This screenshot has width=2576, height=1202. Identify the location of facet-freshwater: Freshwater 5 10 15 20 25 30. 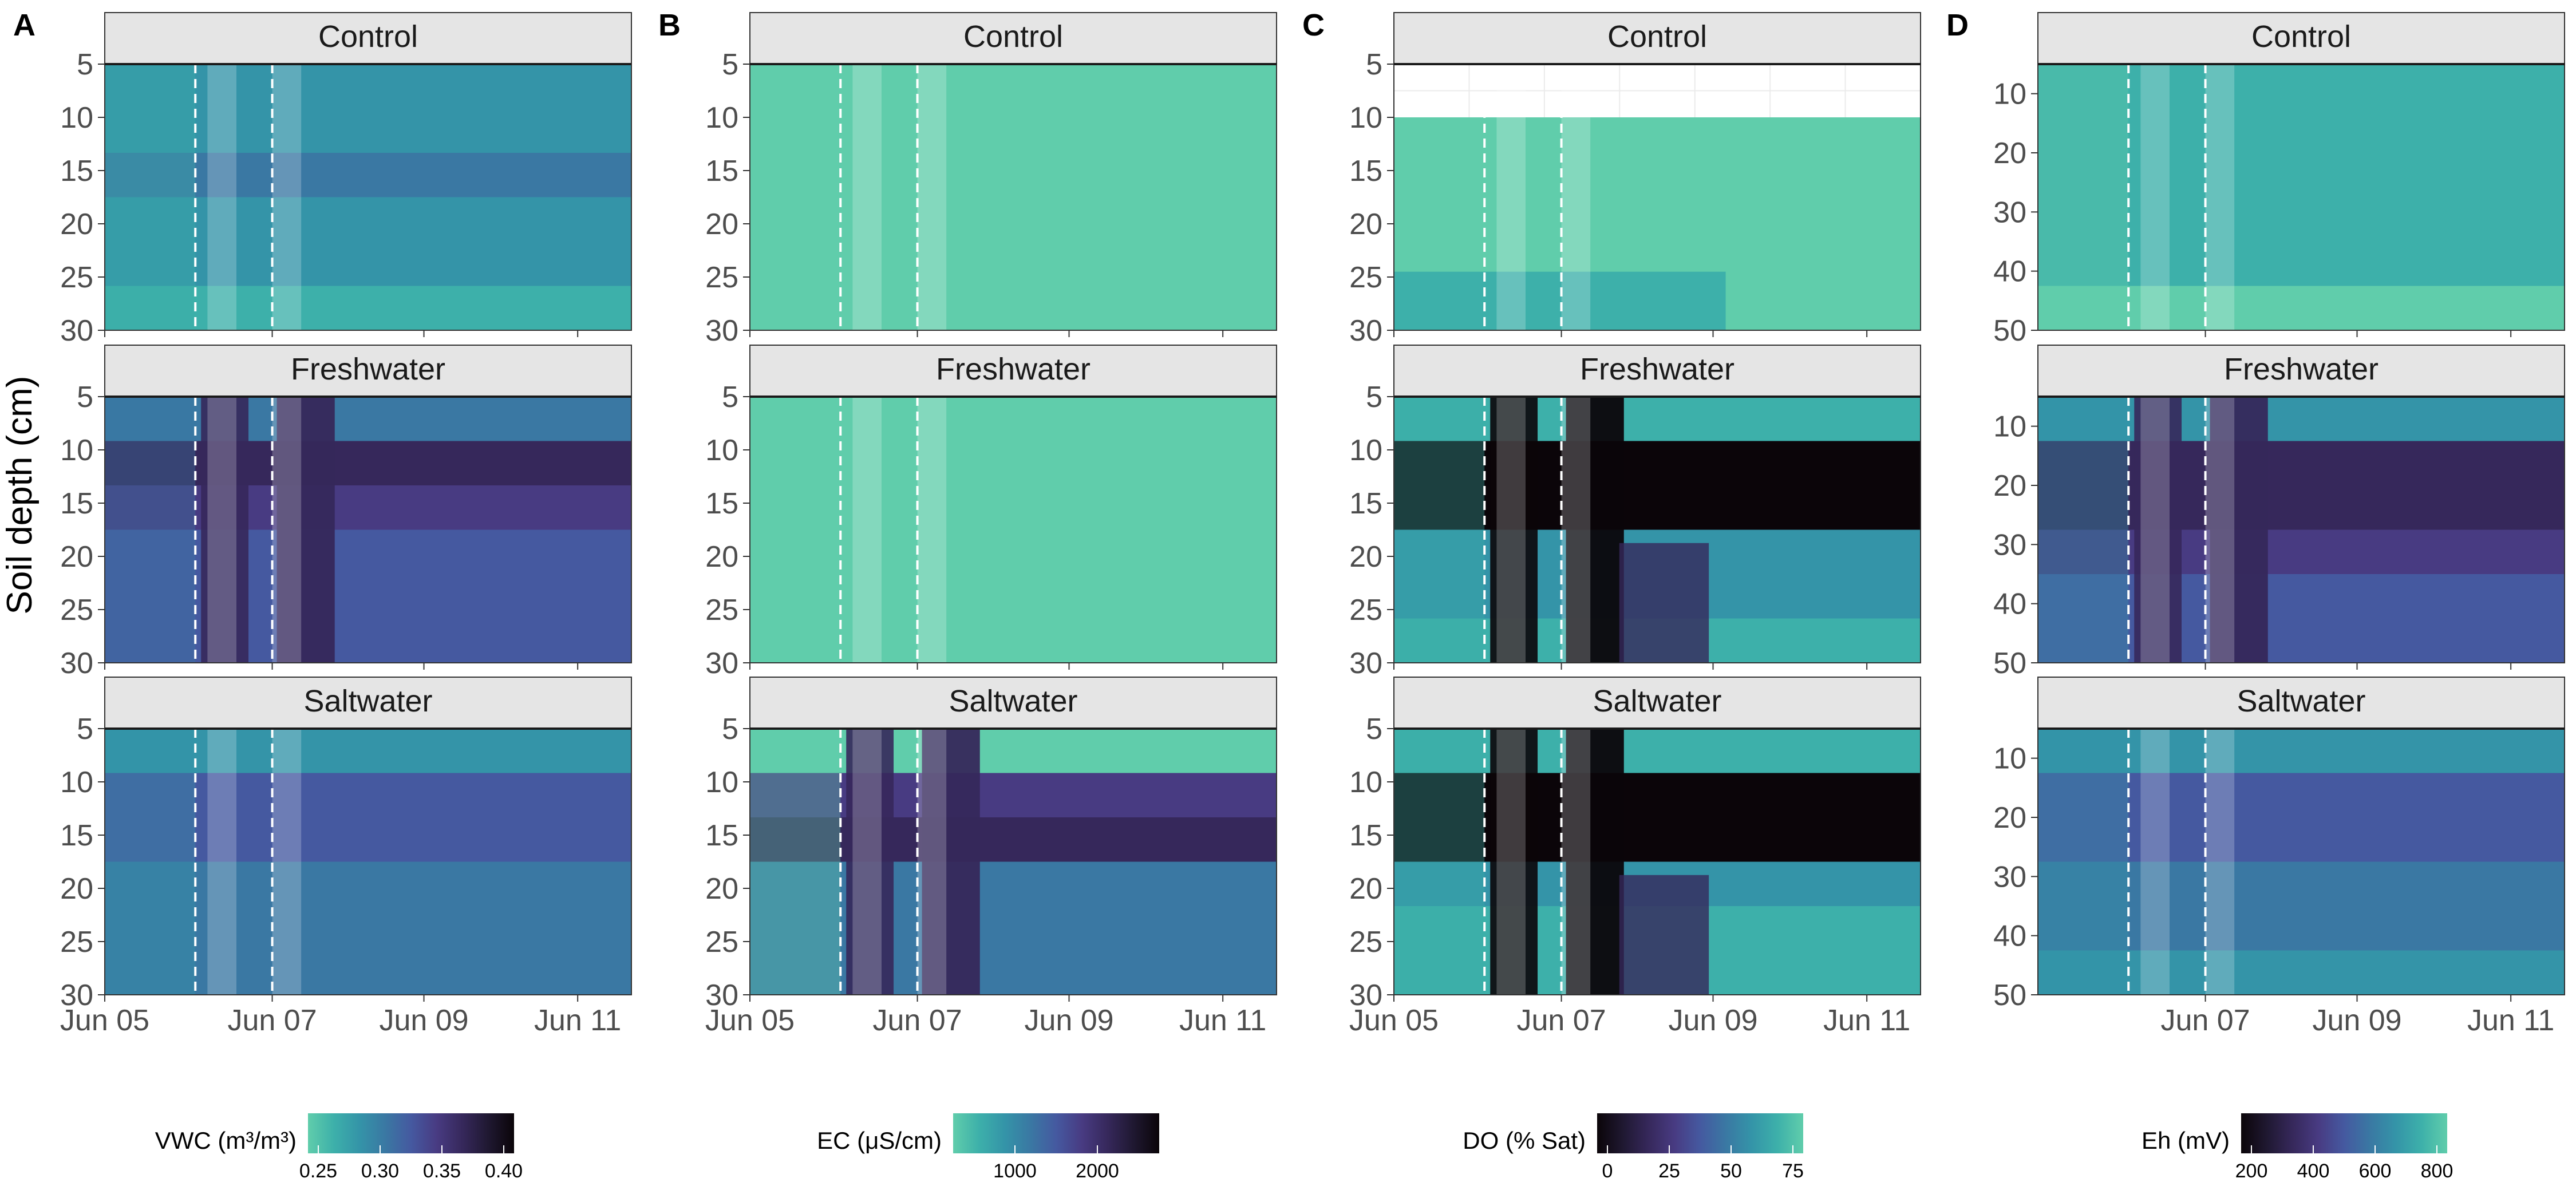
(991, 512).